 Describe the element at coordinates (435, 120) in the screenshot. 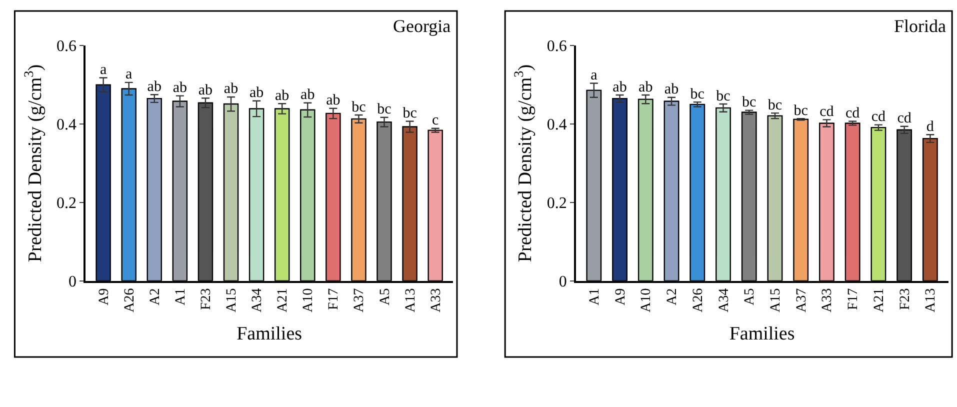

I see `data-label: c` at that location.